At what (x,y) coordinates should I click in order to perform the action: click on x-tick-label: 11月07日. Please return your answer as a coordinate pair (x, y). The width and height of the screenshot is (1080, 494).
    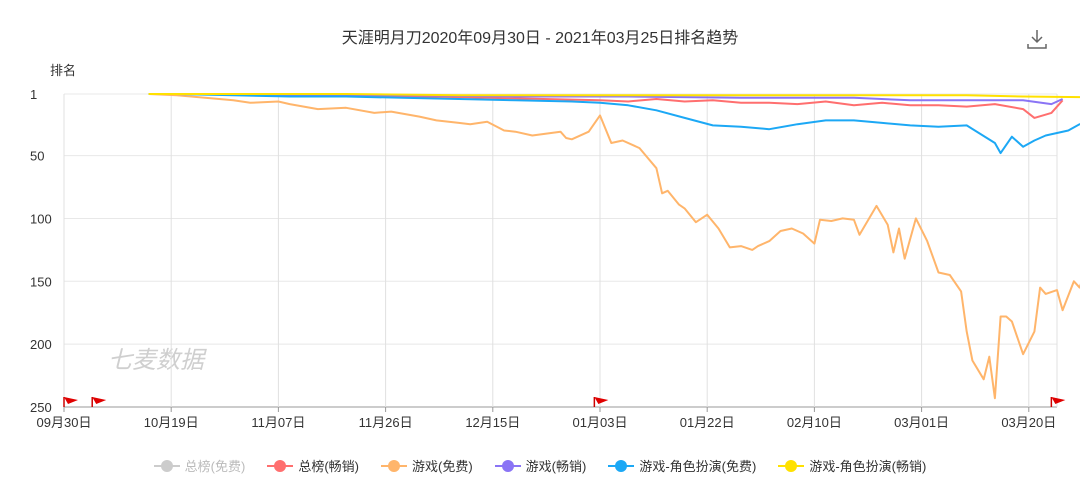
    Looking at the image, I should click on (278, 422).